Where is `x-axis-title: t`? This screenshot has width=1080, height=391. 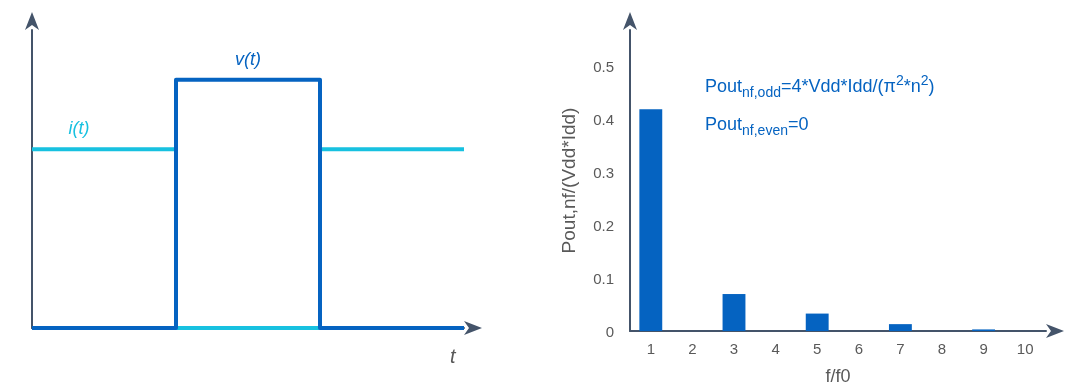 x-axis-title: t is located at coordinates (453, 356).